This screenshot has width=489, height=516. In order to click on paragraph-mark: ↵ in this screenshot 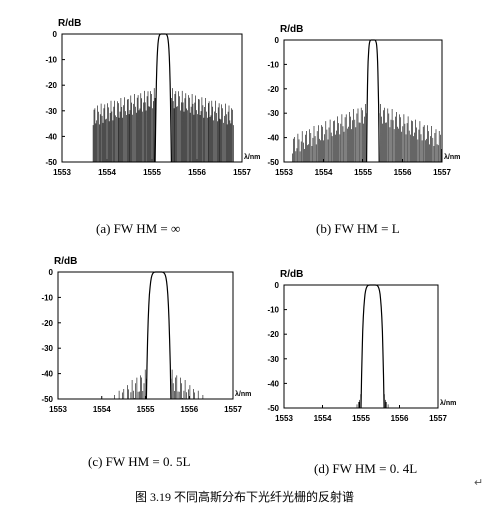, I will do `click(479, 483)`.